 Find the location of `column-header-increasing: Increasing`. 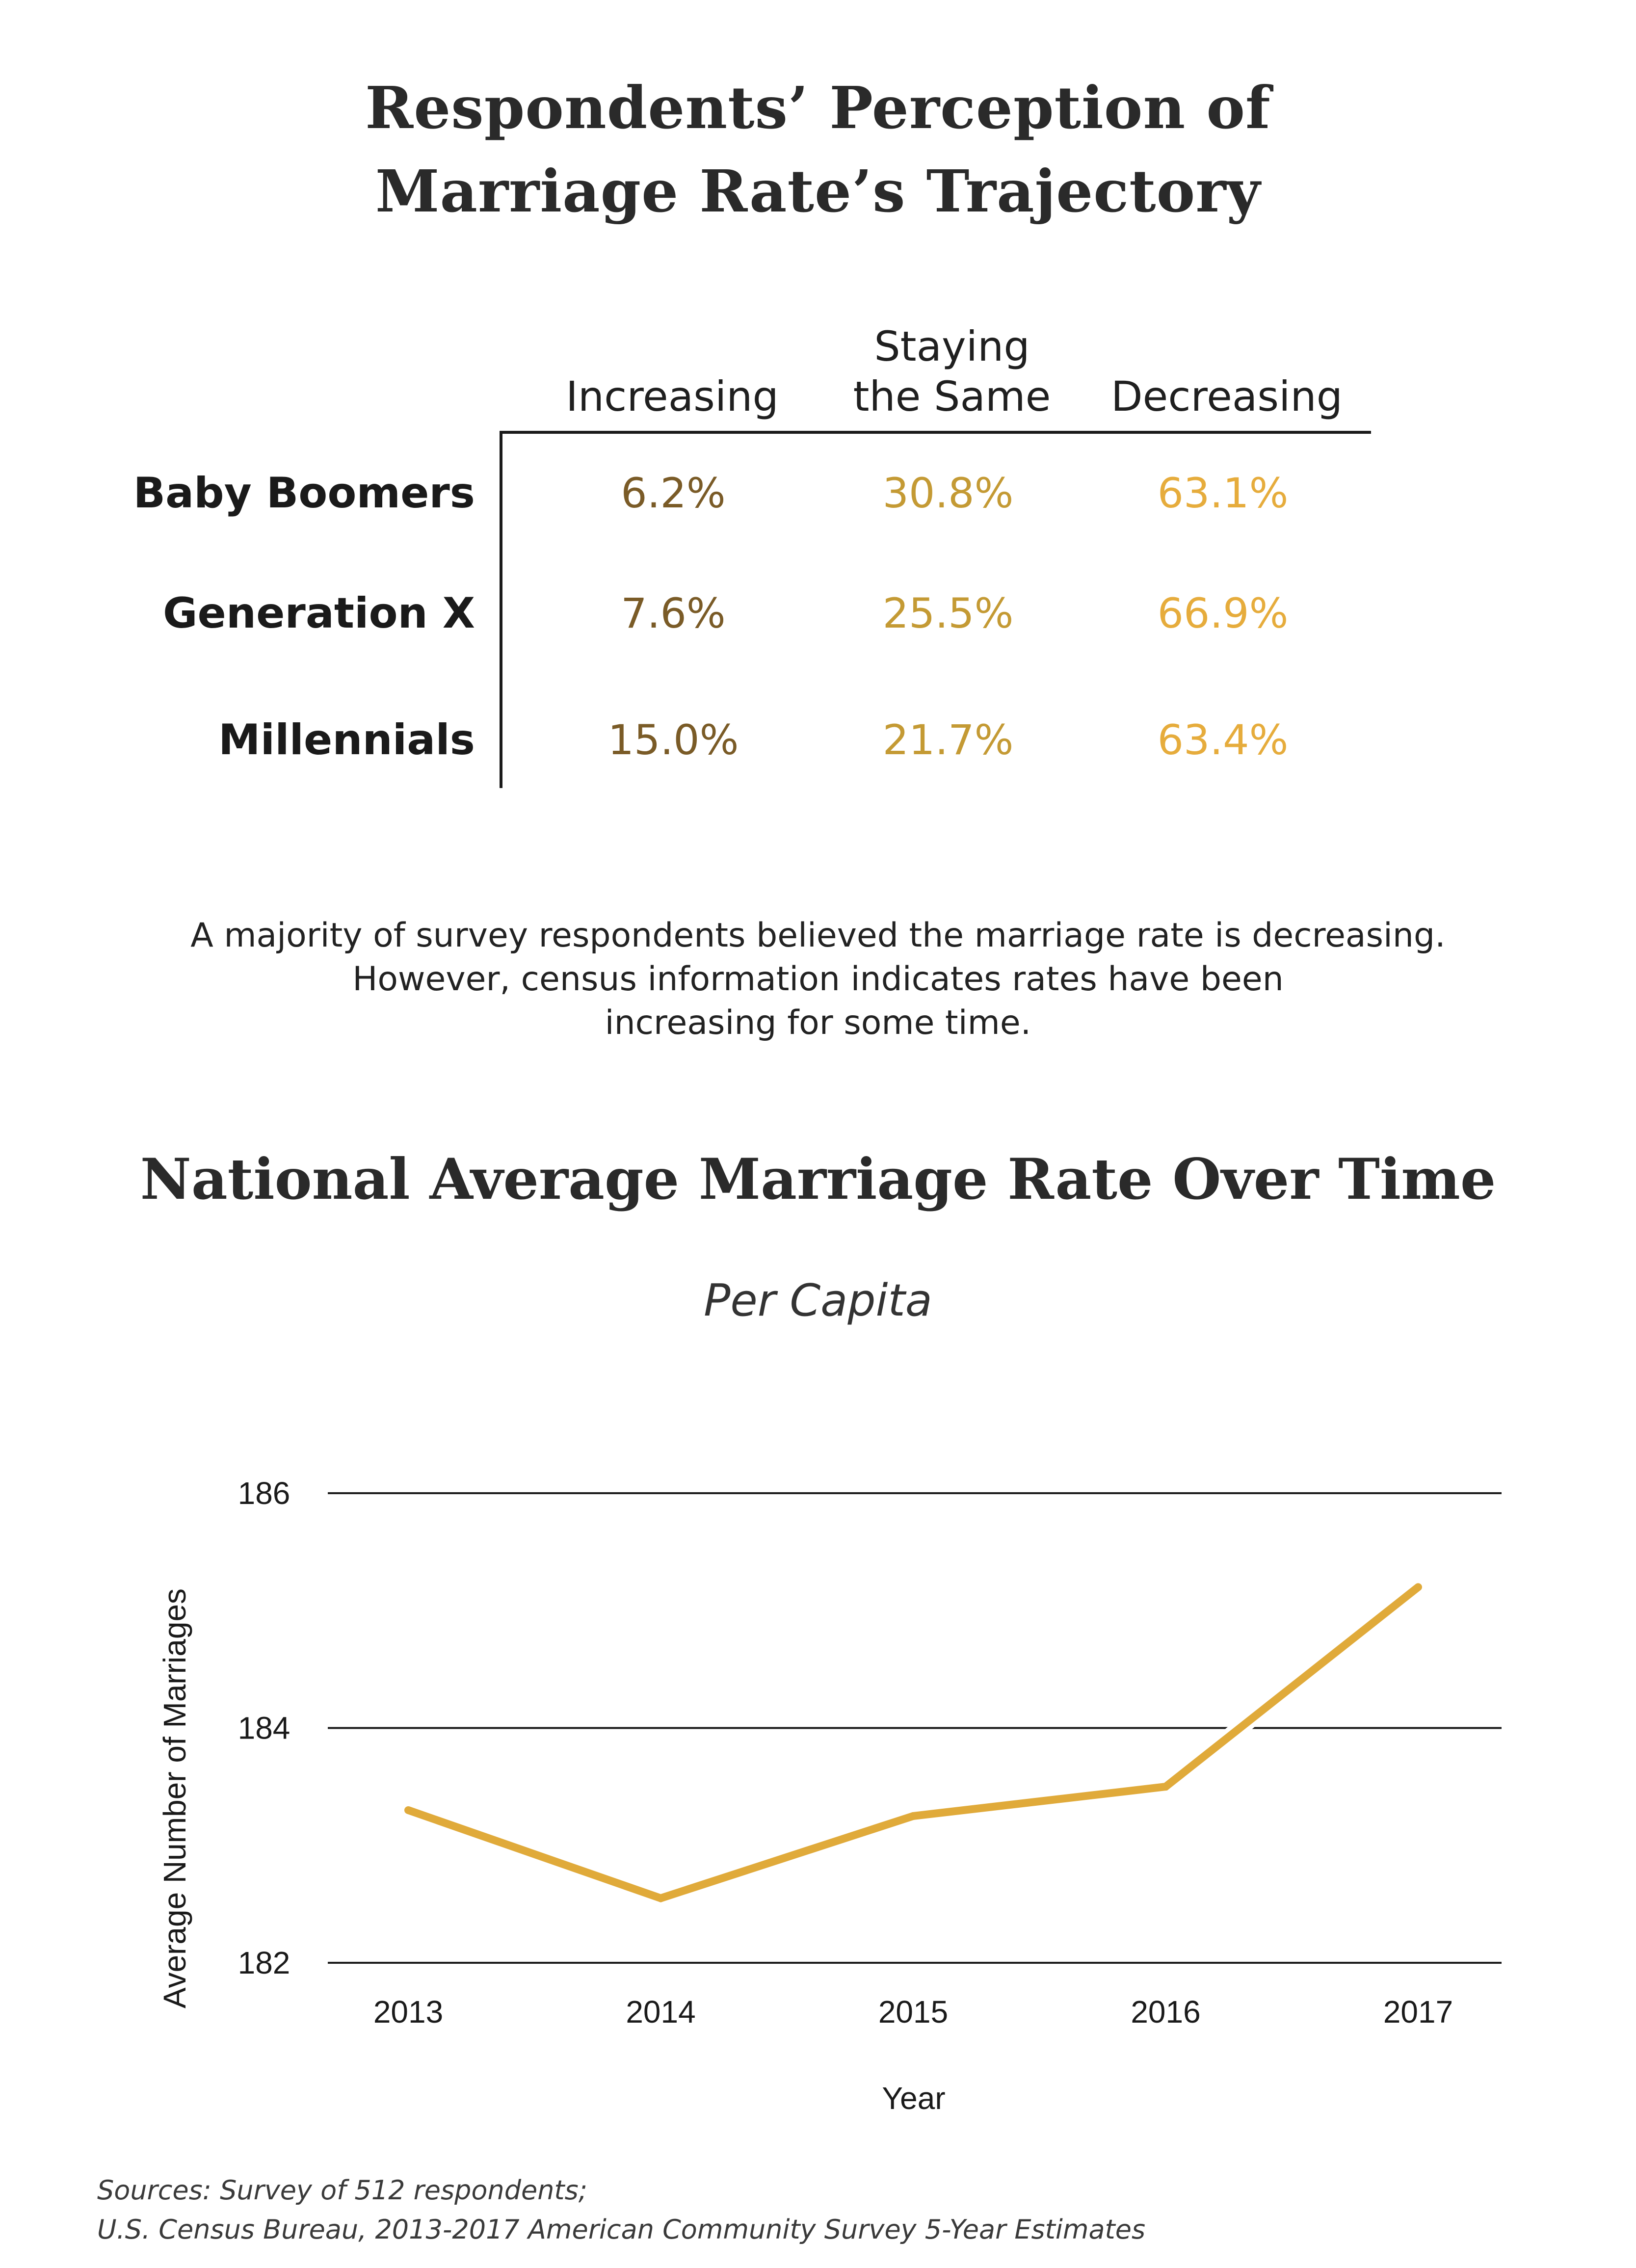

column-header-increasing: Increasing is located at coordinates (672, 396).